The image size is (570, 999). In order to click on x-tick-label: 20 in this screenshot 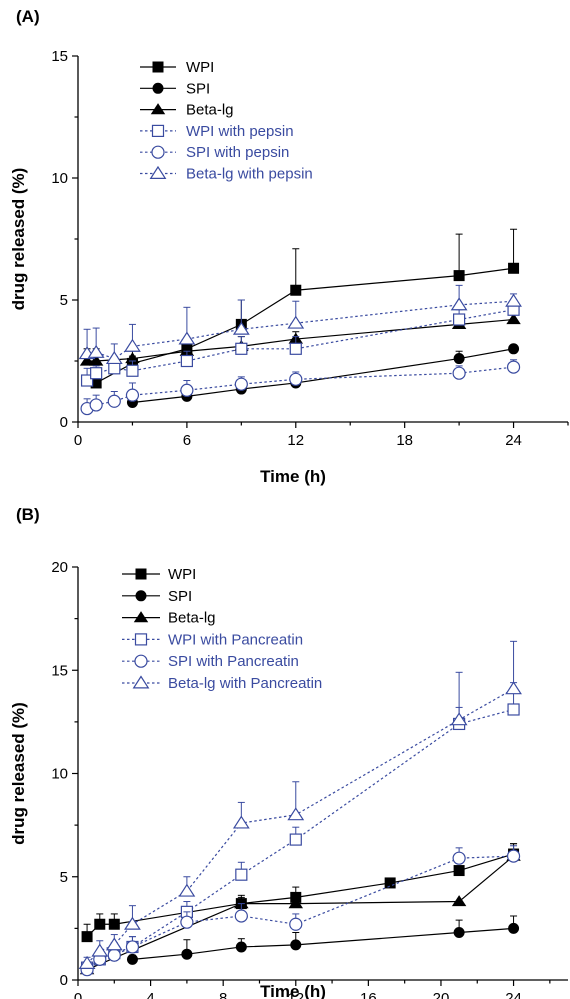, I will do `click(441, 994)`.